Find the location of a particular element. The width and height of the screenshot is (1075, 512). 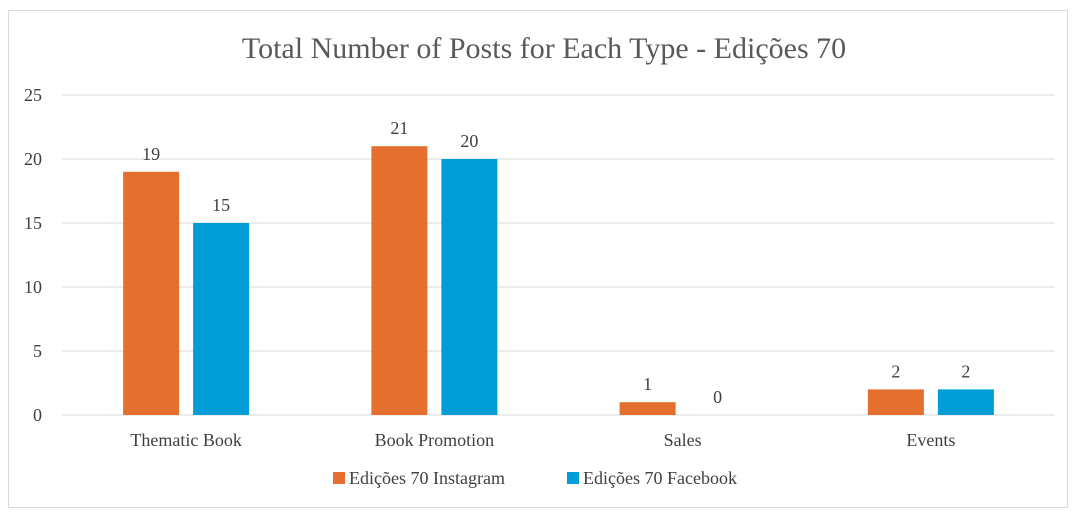

y-tick-label: 10 is located at coordinates (33, 287).